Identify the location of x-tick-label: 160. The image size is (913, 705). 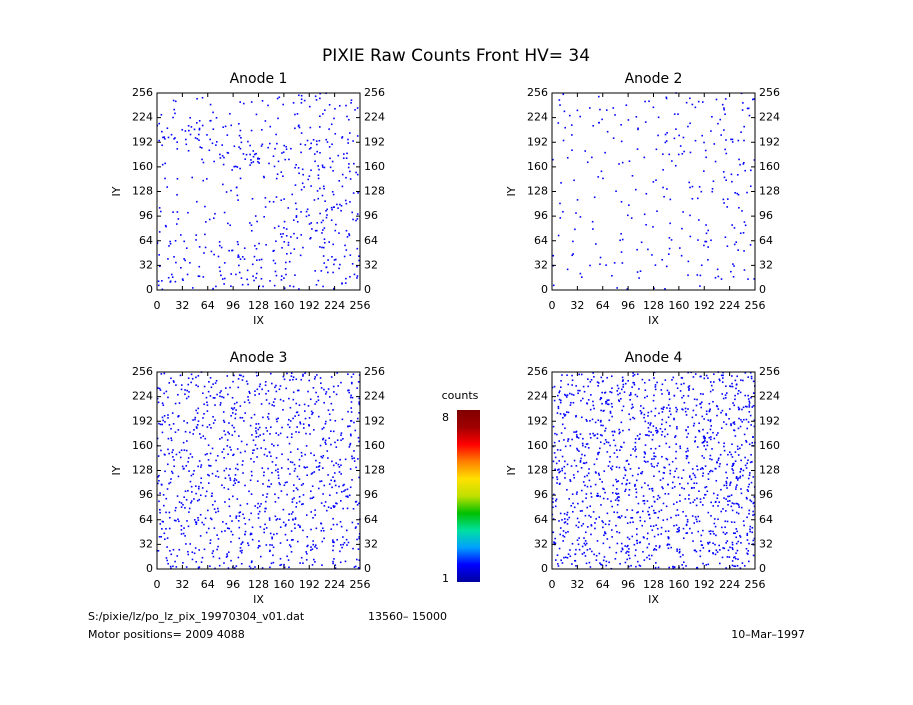
(283, 305).